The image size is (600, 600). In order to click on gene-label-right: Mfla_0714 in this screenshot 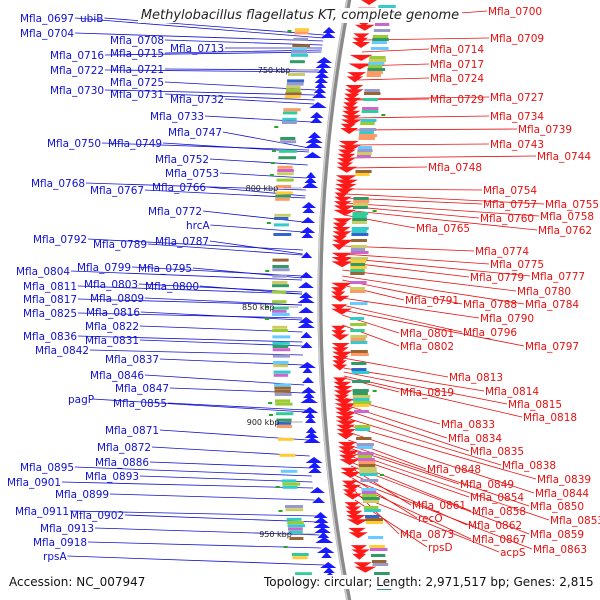, I will do `click(457, 50)`.